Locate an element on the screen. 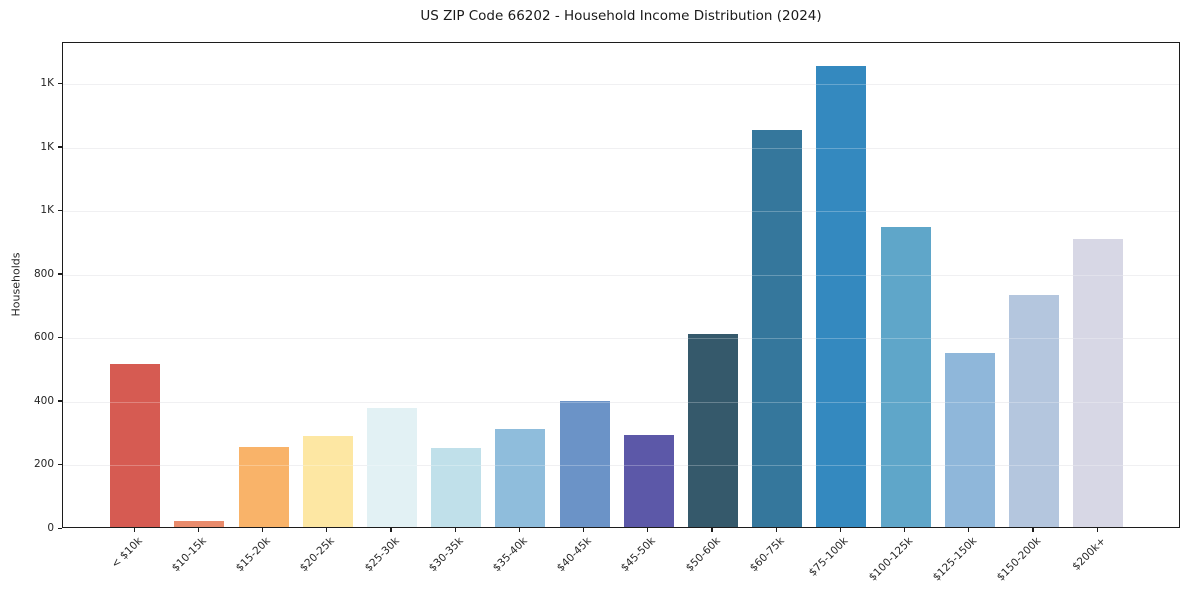 The height and width of the screenshot is (590, 1189). bar-15-20k is located at coordinates (263, 486).